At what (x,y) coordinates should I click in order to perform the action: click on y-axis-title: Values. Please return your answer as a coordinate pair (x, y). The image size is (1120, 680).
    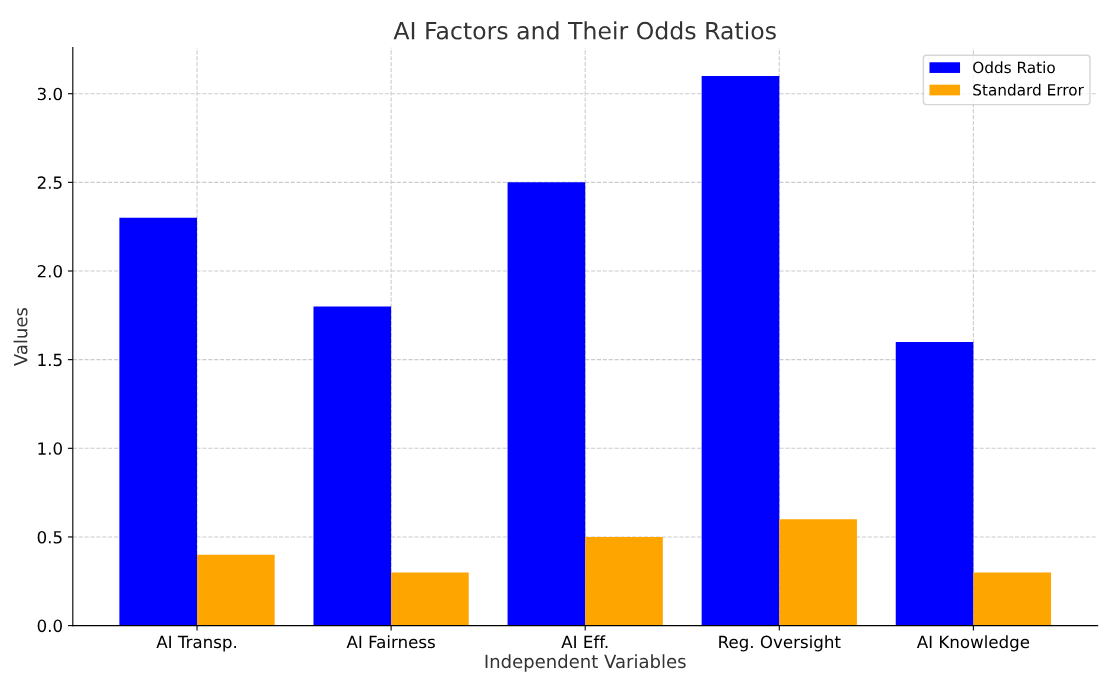
    Looking at the image, I should click on (20, 336).